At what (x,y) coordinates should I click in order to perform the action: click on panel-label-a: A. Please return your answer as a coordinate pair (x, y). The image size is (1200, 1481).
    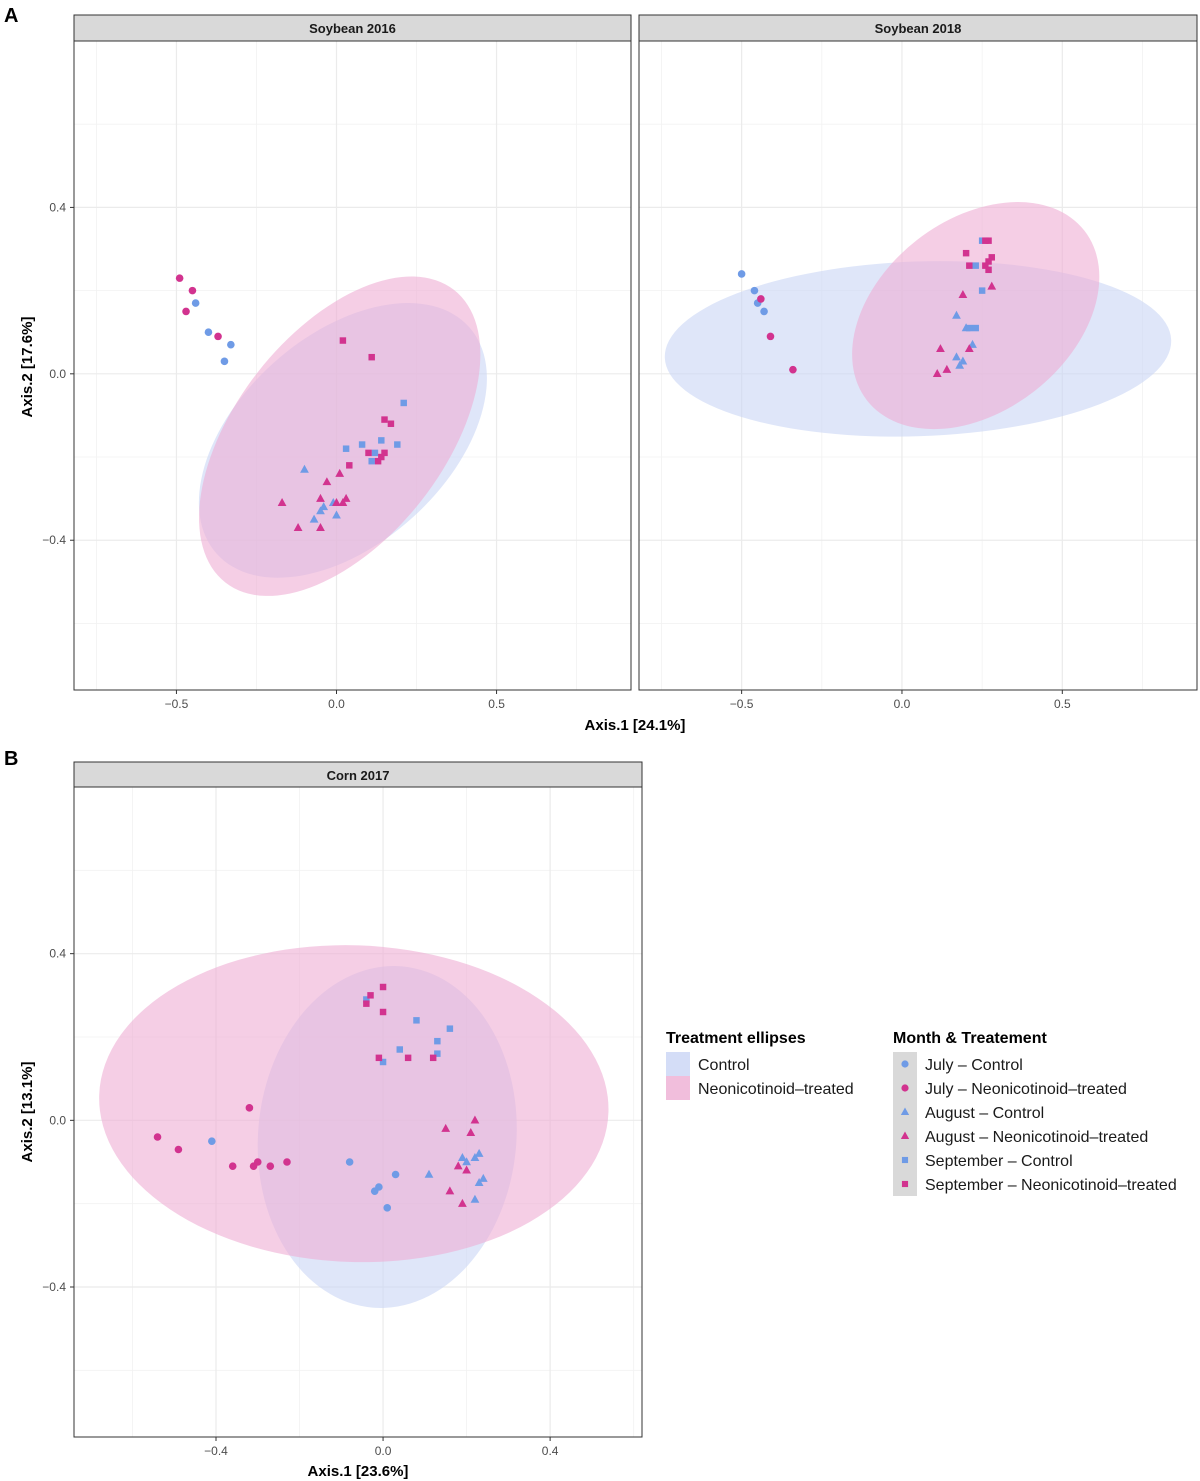
    Looking at the image, I should click on (11, 16).